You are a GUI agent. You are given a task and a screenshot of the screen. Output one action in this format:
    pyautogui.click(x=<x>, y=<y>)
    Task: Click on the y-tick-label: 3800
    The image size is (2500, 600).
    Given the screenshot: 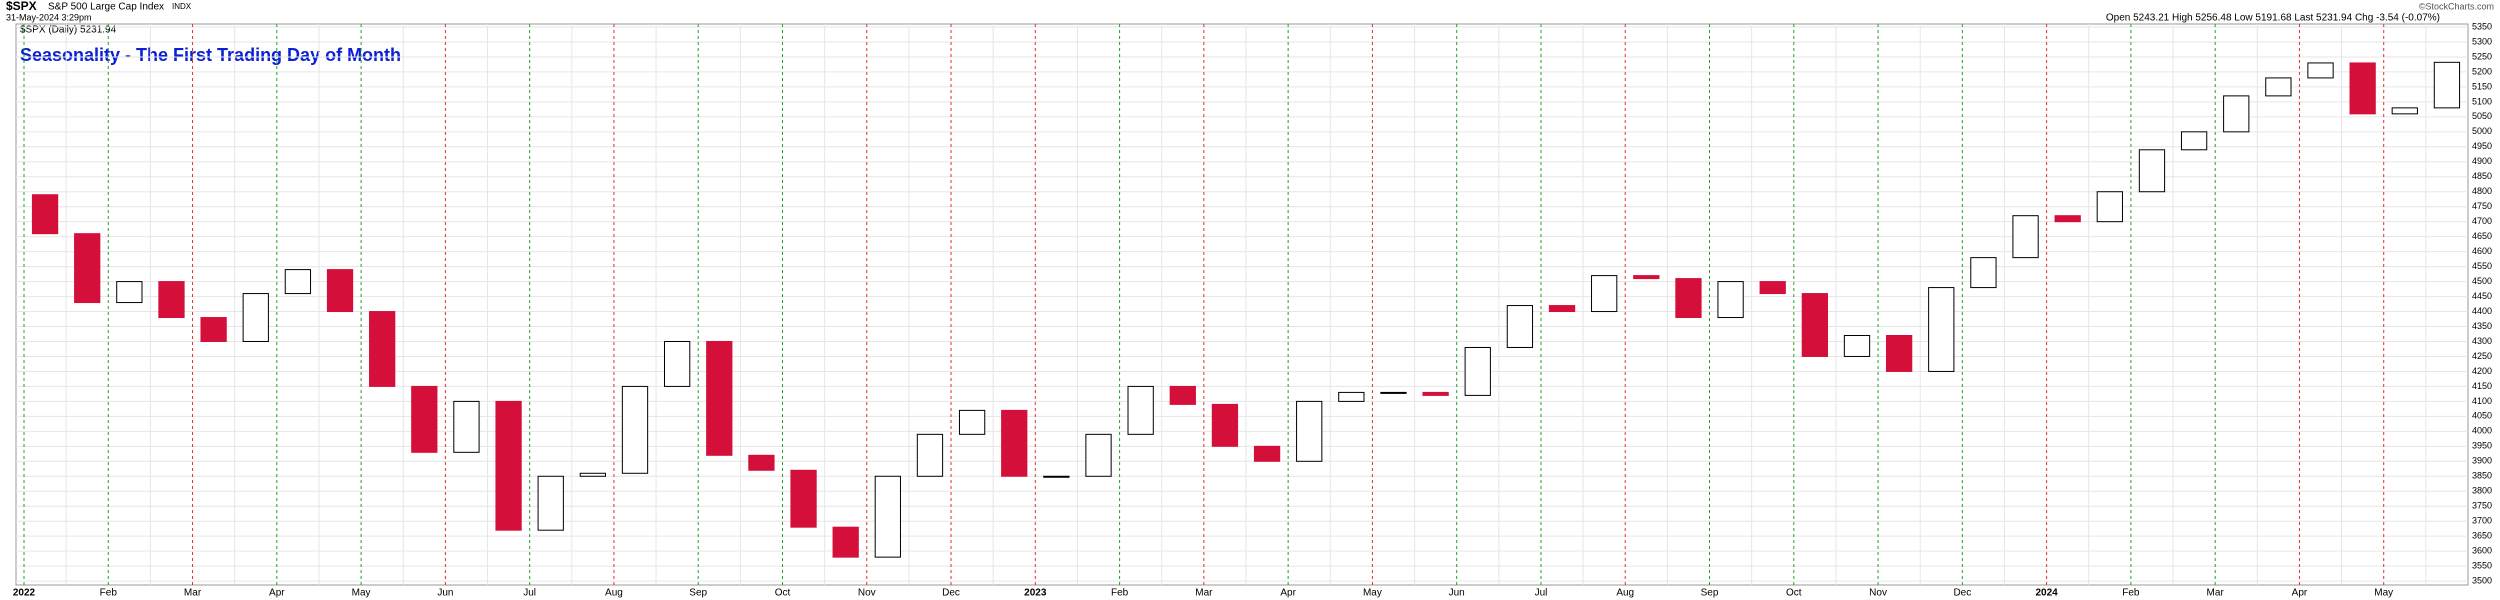 What is the action you would take?
    pyautogui.click(x=2482, y=491)
    